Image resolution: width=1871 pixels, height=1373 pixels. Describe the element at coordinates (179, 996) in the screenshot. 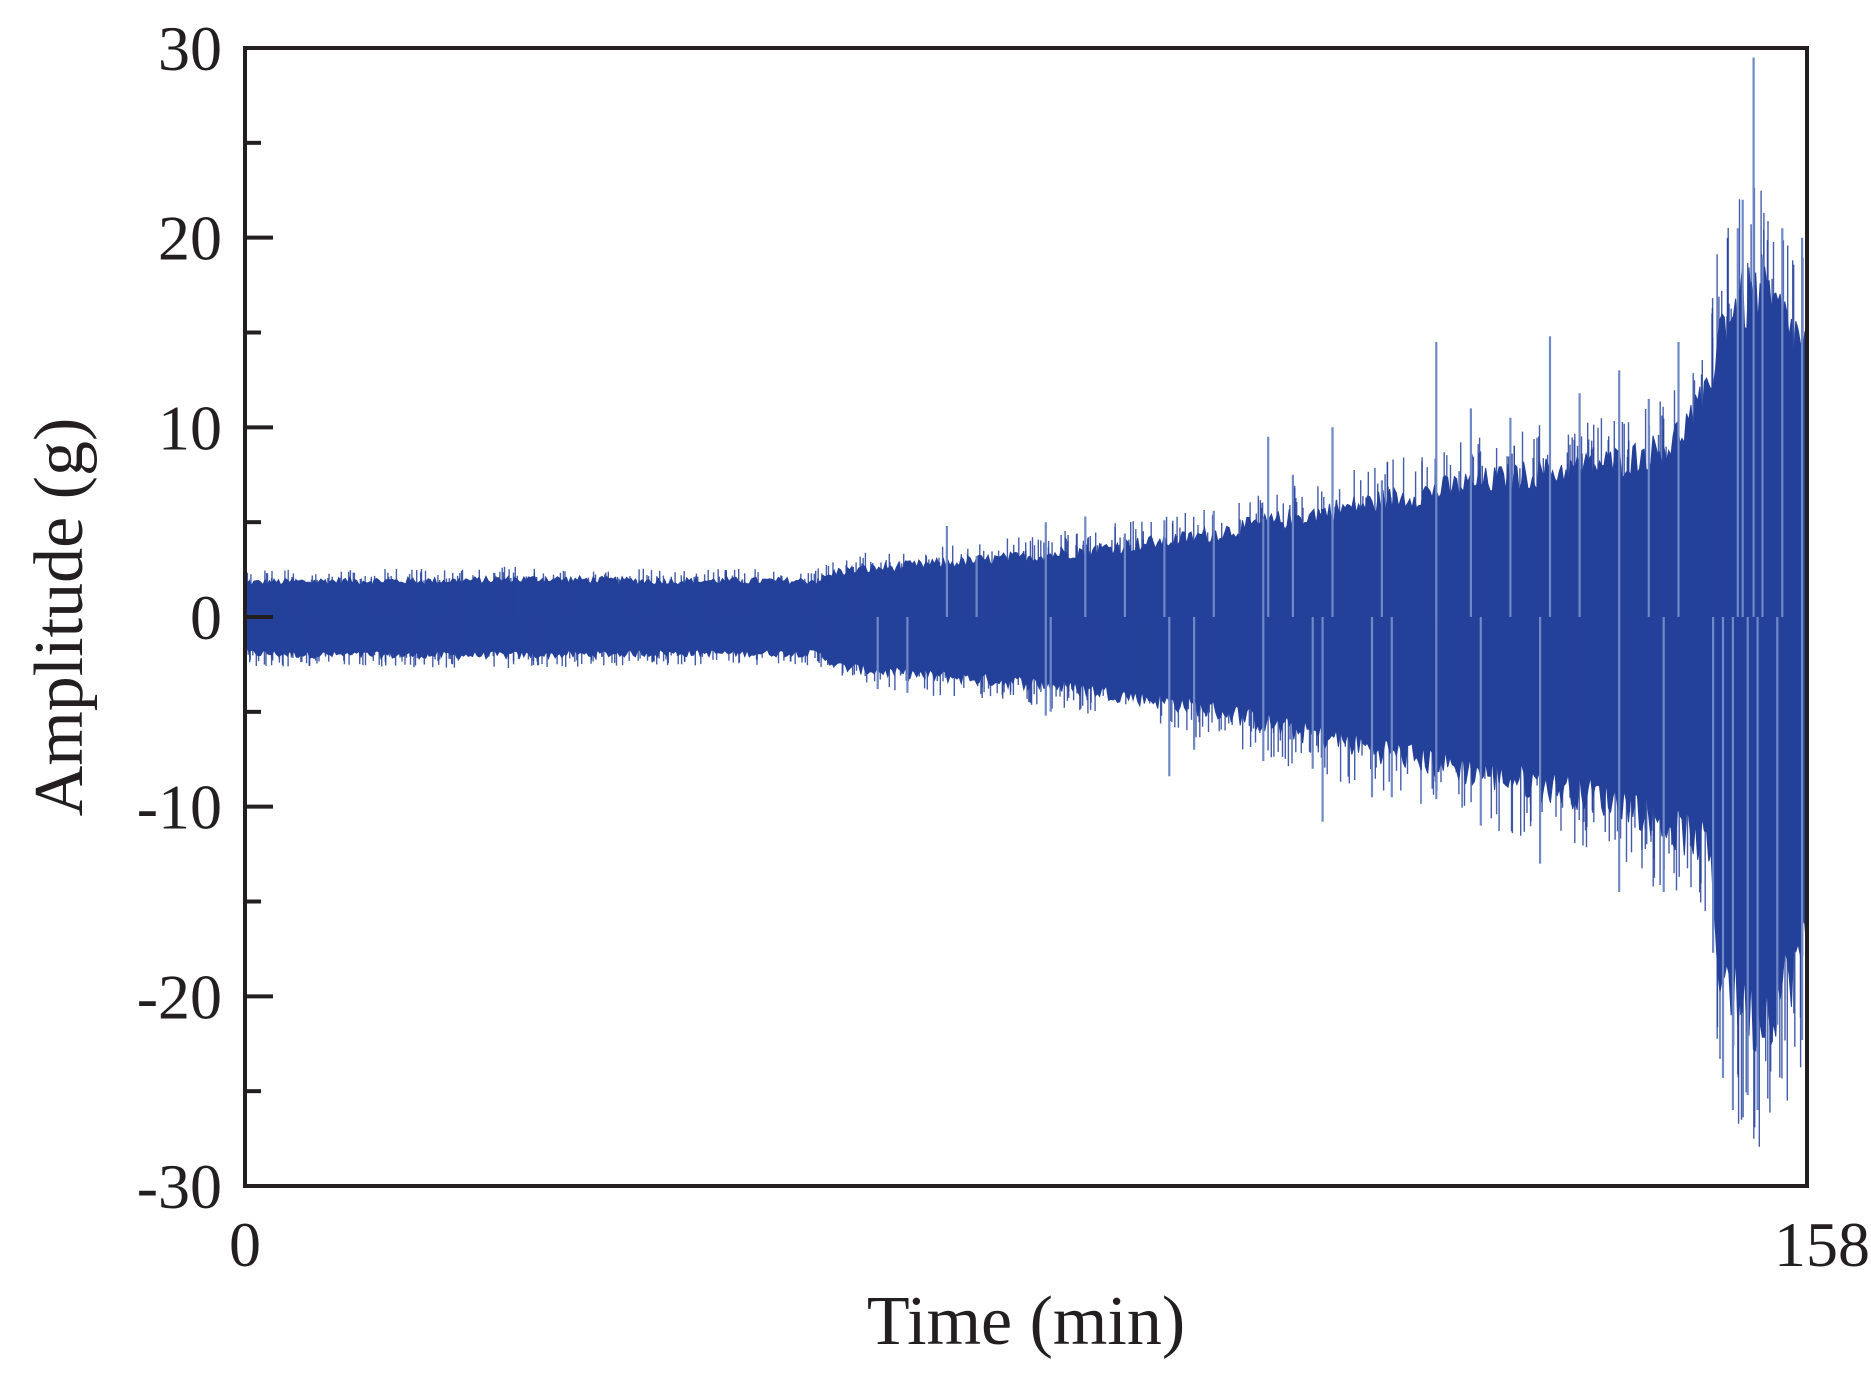

I see `y-tick-label: -20` at that location.